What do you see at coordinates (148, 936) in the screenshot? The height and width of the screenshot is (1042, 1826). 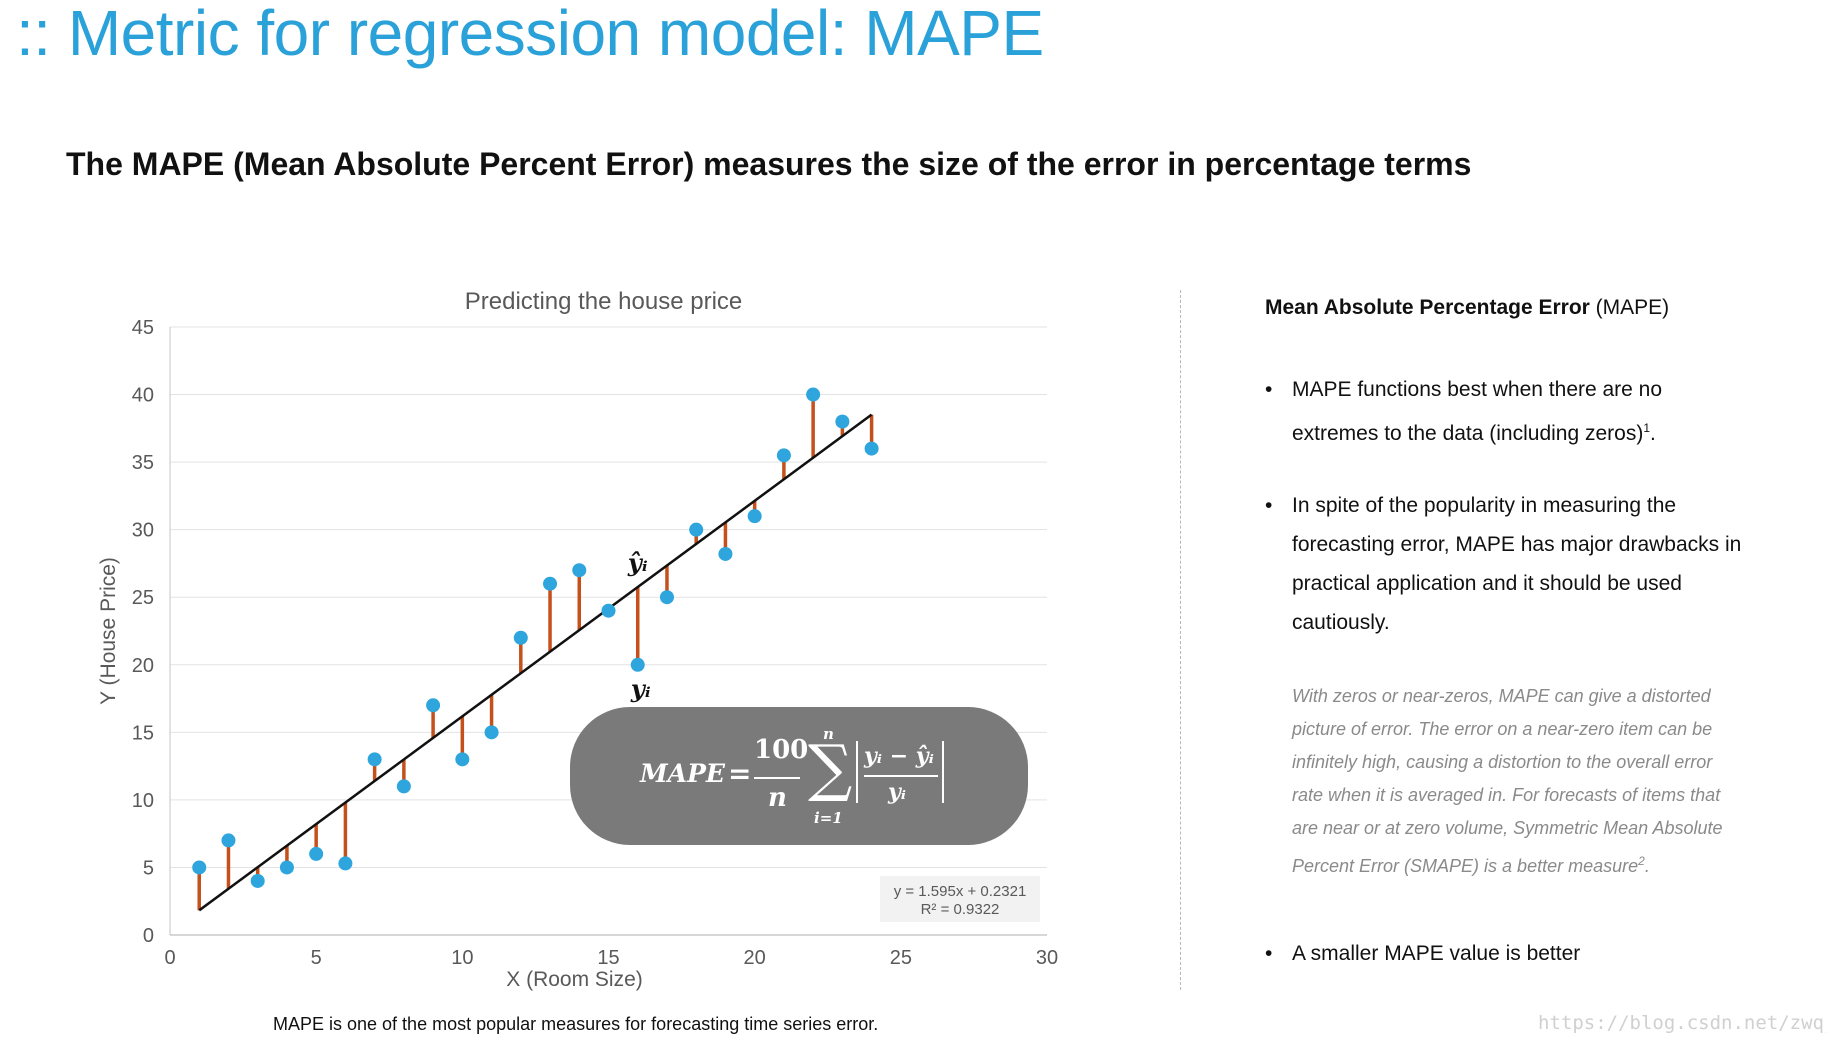 I see `y-tick-label: 0` at bounding box center [148, 936].